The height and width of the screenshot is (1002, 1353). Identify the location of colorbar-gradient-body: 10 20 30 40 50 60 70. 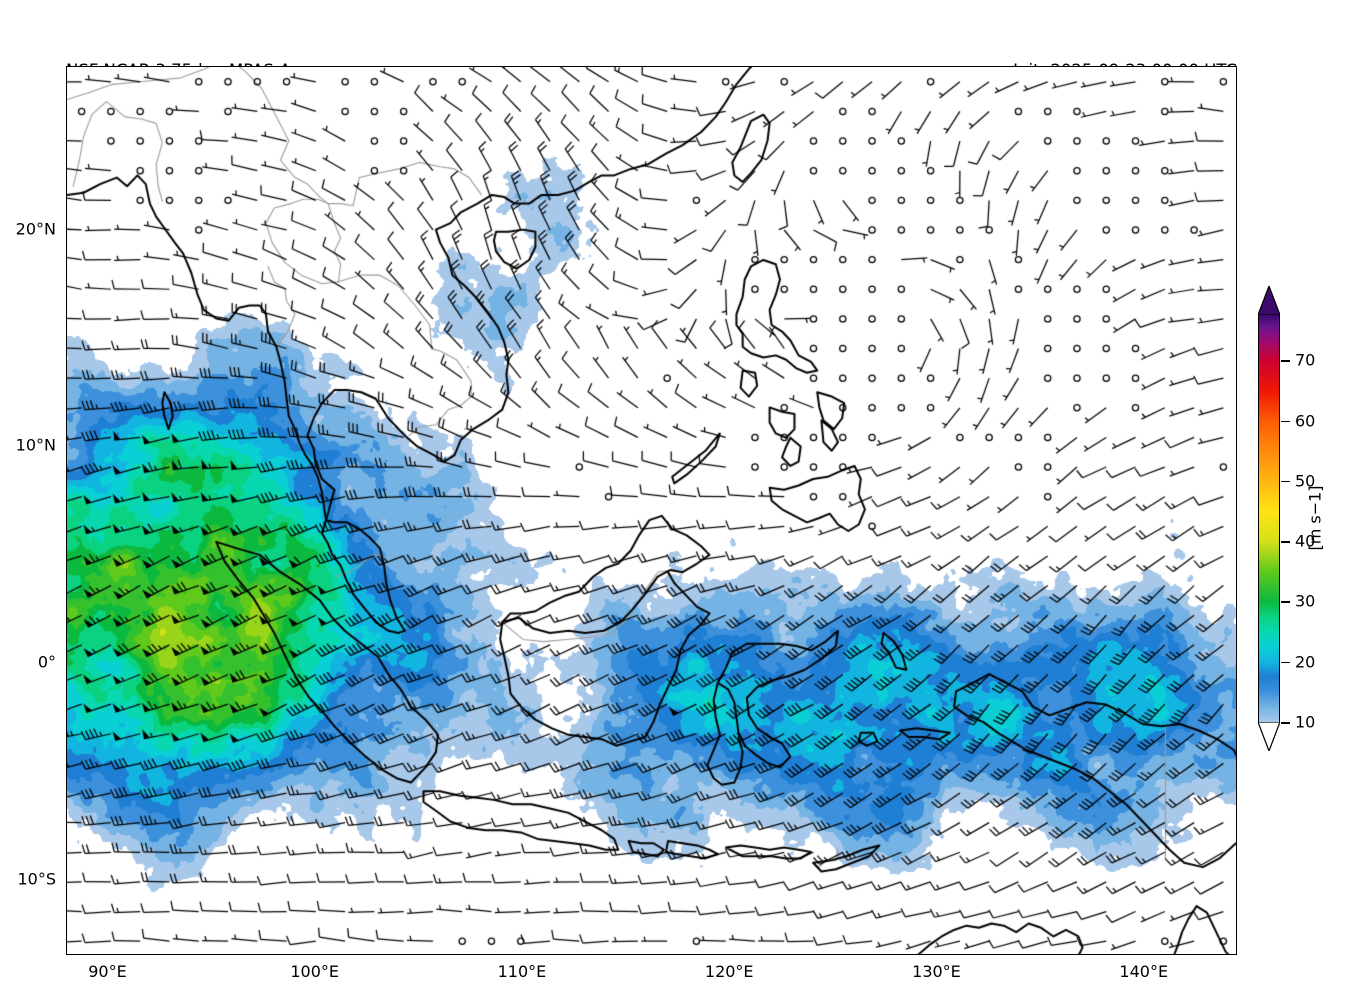
(1286, 523).